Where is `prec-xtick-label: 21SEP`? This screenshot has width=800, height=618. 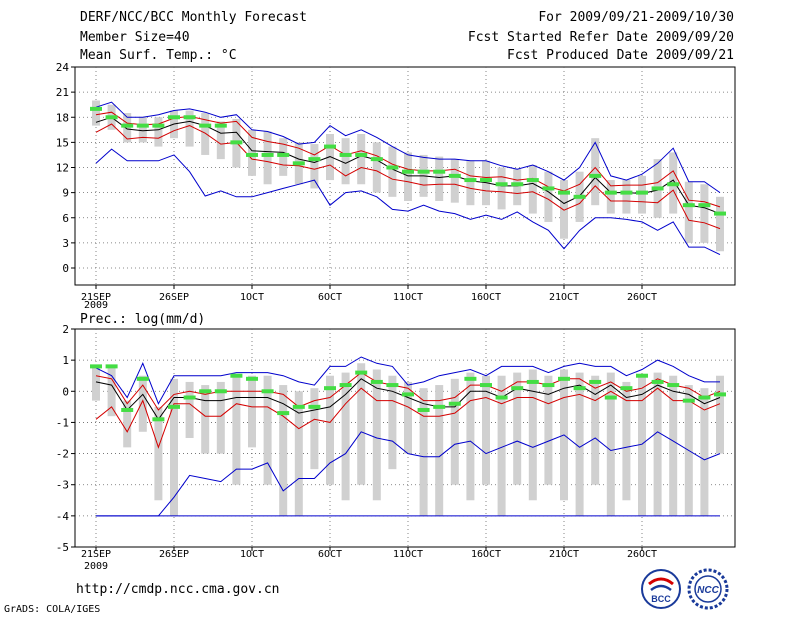
prec-xtick-label: 21SEP is located at coordinates (96, 554).